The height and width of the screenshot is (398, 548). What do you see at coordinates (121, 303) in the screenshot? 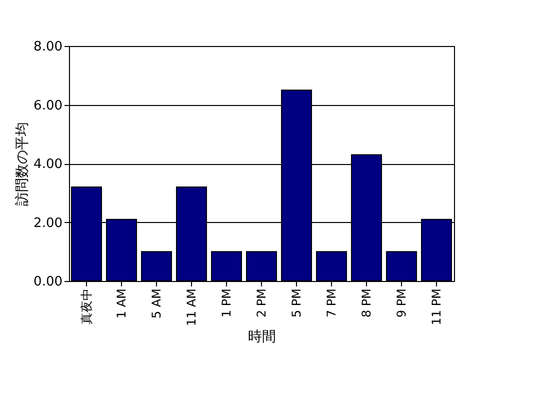
I see `x-tick-label: 1 AM` at bounding box center [121, 303].